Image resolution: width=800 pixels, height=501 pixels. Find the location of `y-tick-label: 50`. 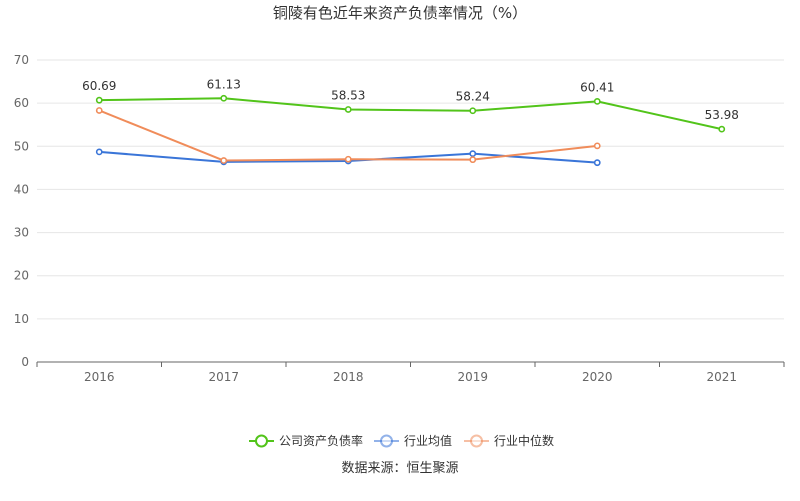

y-tick-label: 50 is located at coordinates (21, 146).